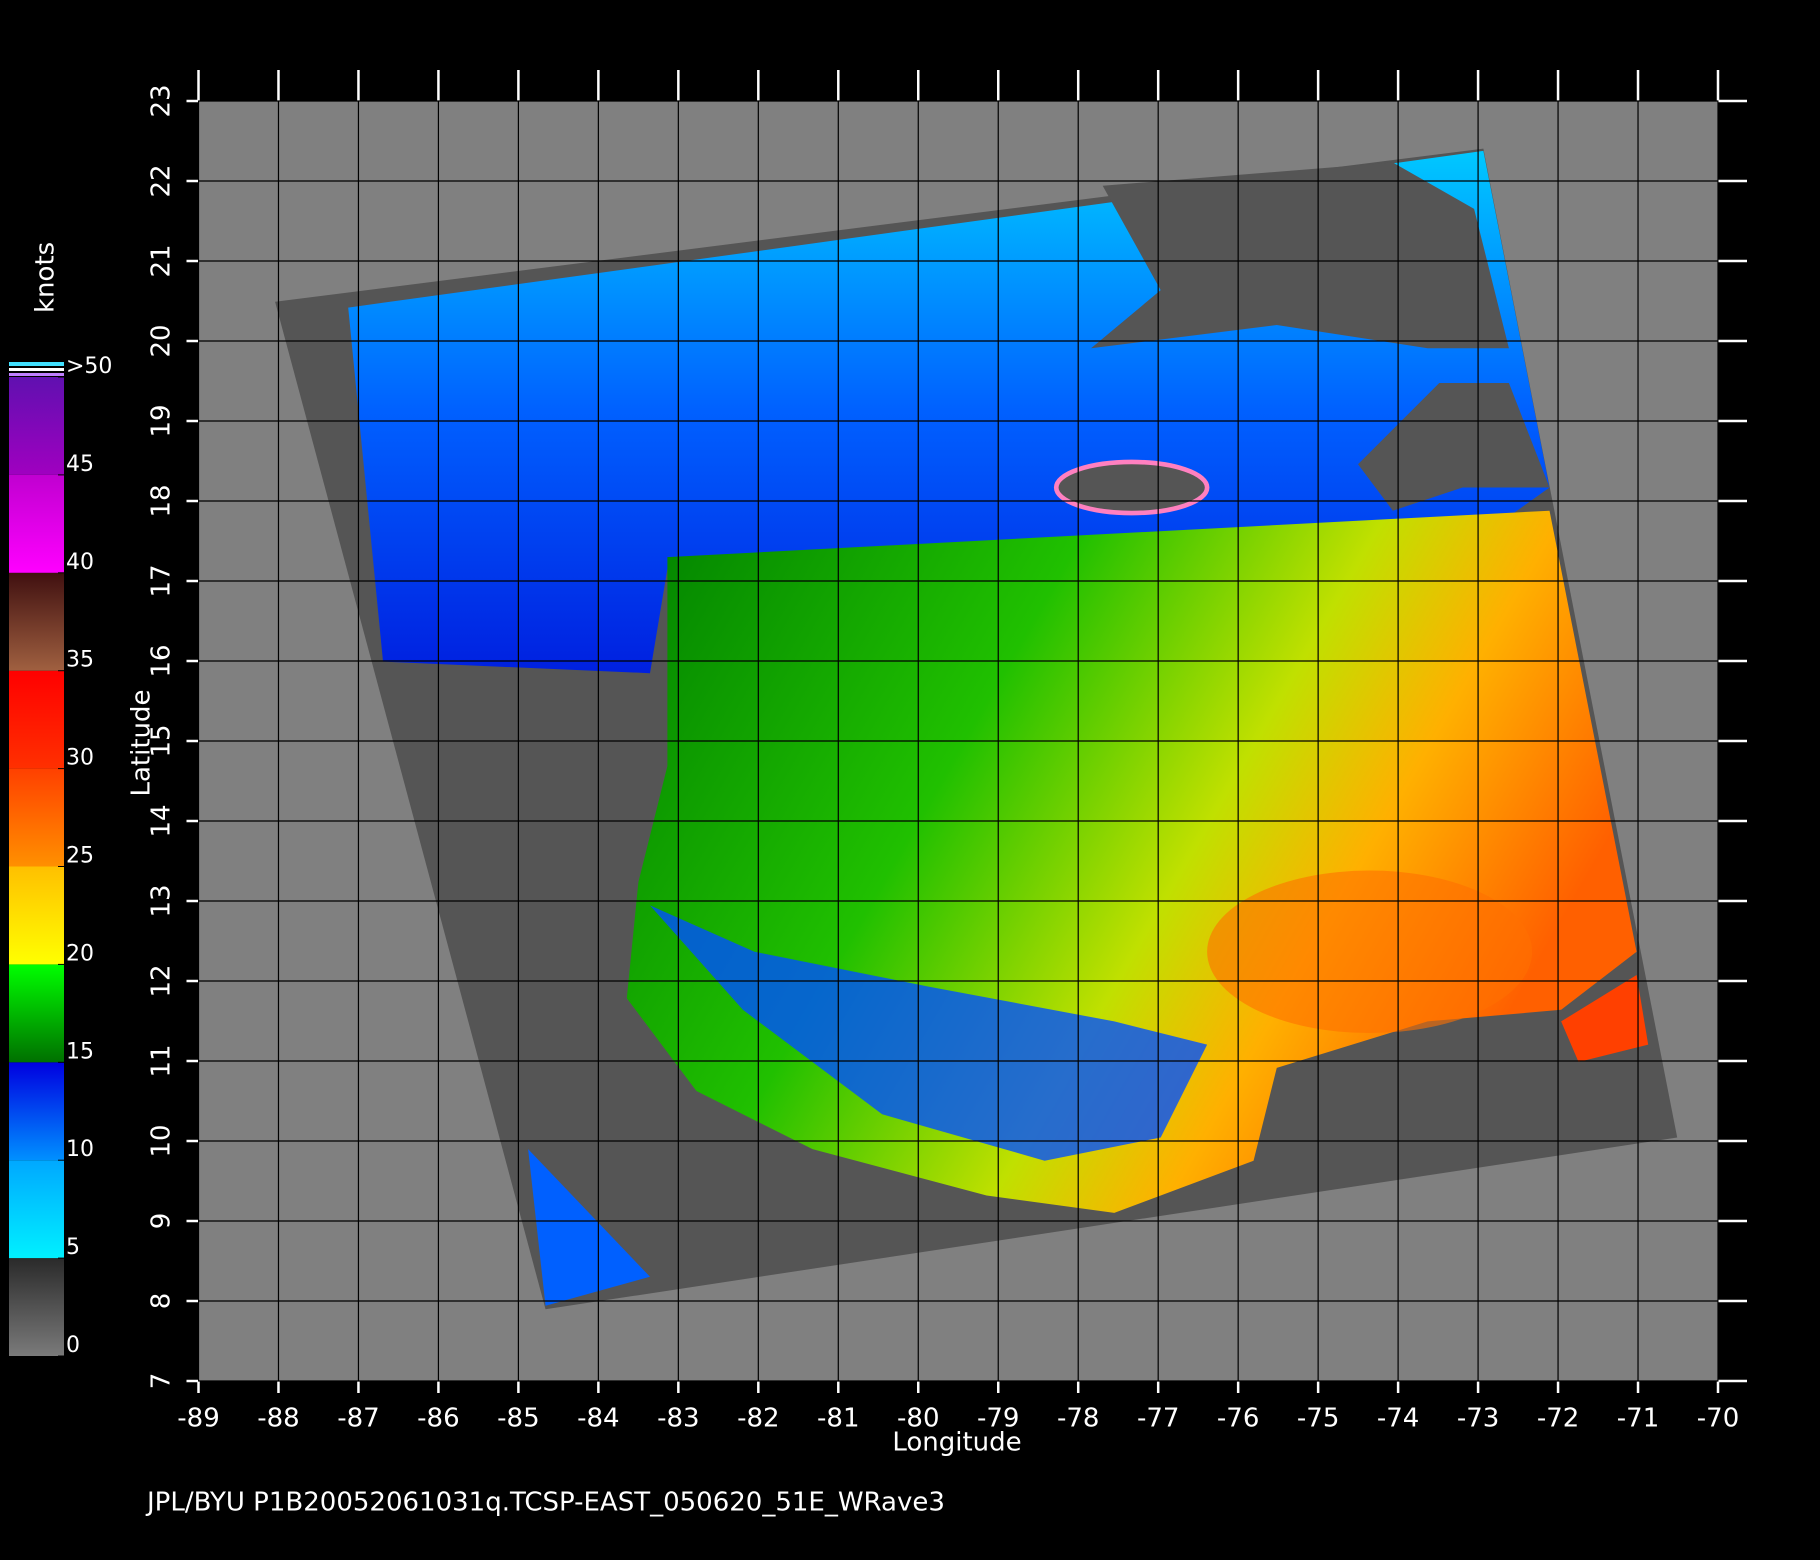 The width and height of the screenshot is (1820, 1560). What do you see at coordinates (1638, 1419) in the screenshot?
I see `x-tick-label: -71` at bounding box center [1638, 1419].